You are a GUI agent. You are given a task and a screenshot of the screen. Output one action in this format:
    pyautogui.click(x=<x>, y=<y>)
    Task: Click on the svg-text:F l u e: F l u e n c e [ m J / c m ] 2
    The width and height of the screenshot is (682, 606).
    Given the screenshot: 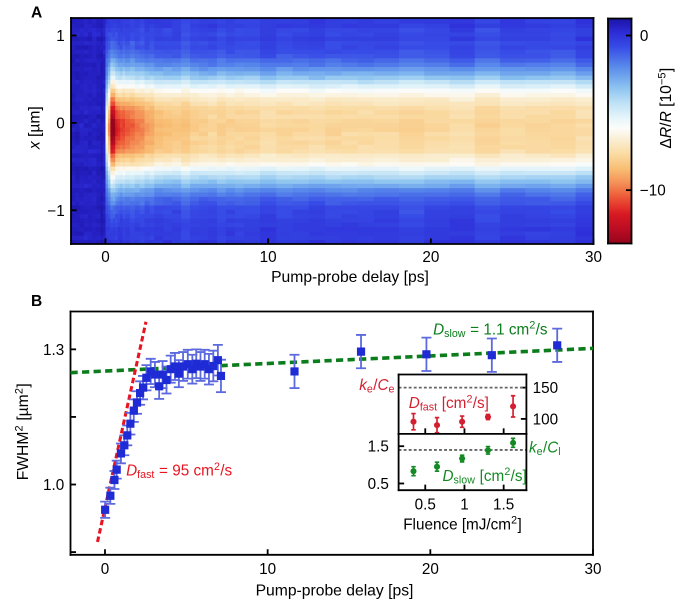 What is the action you would take?
    pyautogui.click(x=465, y=521)
    